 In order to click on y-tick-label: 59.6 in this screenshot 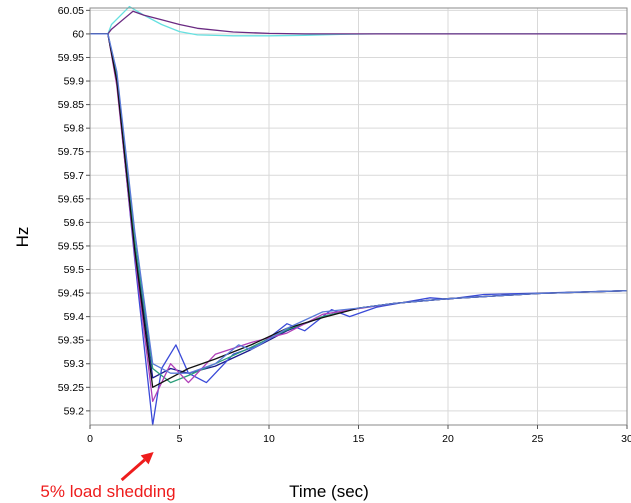, I will do `click(74, 223)`.